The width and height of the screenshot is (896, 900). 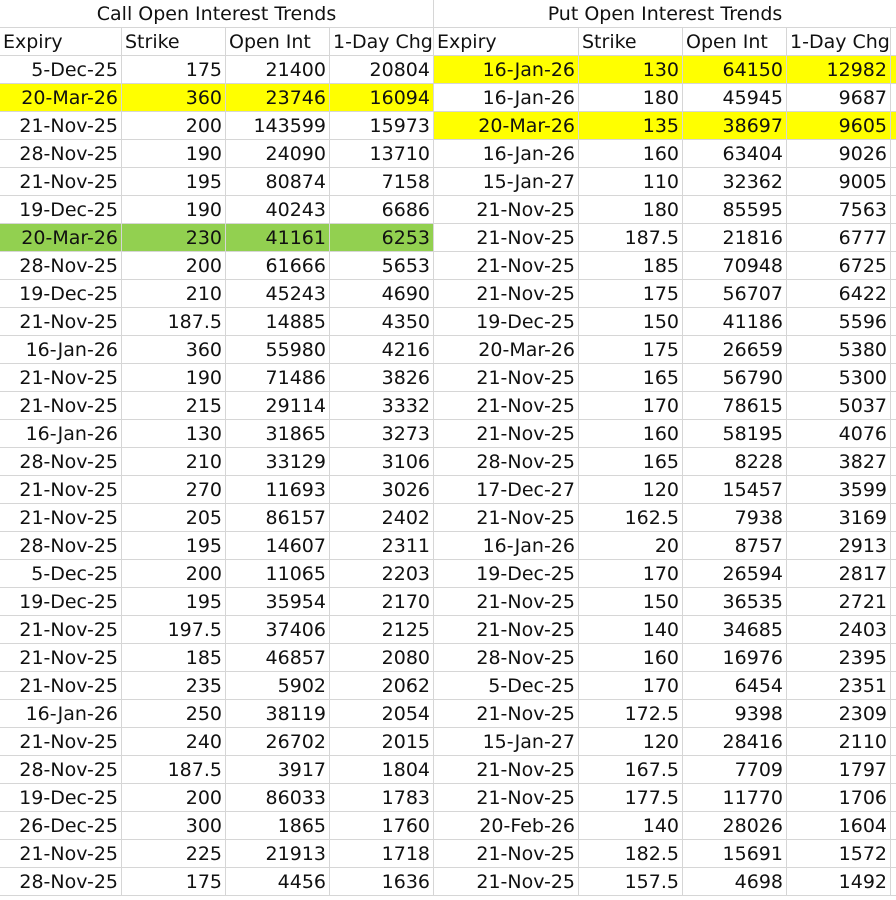 I want to click on cell-strike: 120, so click(x=631, y=741).